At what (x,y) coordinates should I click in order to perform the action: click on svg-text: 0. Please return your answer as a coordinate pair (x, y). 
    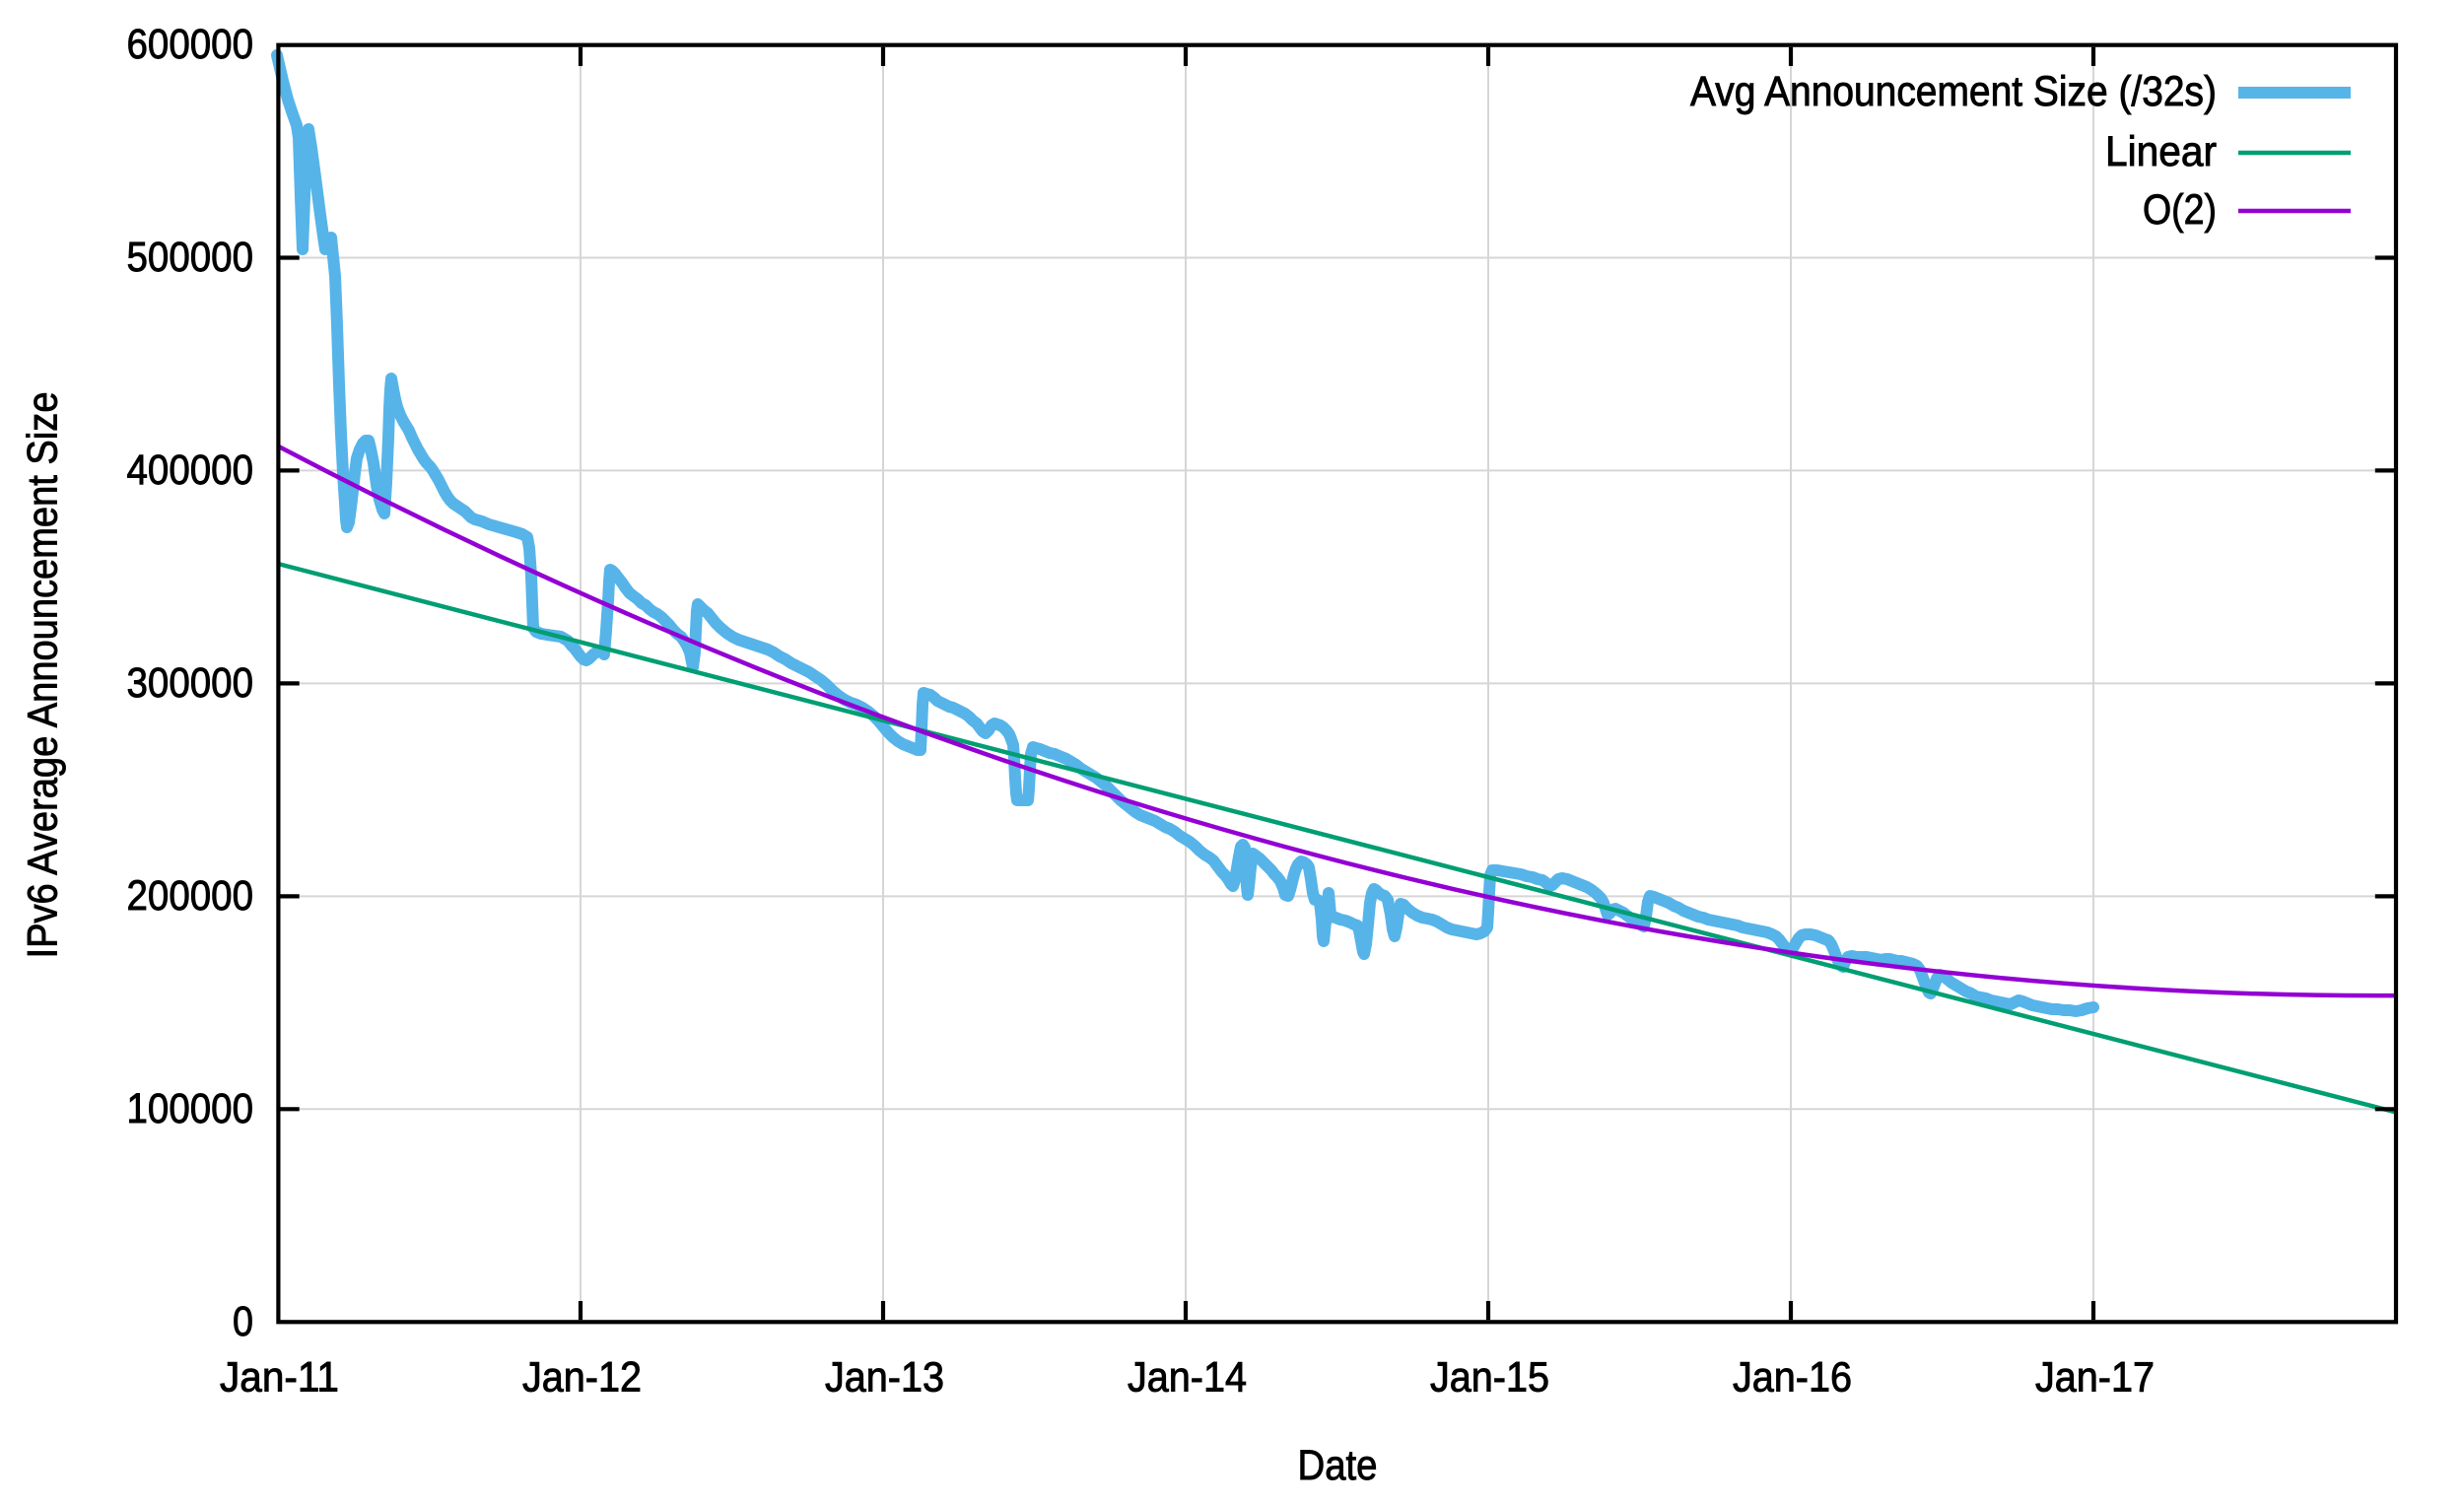
    Looking at the image, I should click on (243, 1321).